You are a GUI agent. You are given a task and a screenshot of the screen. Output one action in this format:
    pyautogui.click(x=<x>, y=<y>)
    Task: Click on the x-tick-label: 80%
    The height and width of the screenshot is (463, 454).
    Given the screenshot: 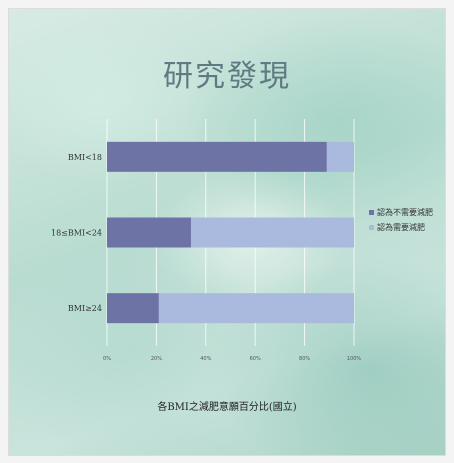 What is the action you would take?
    pyautogui.click(x=304, y=359)
    